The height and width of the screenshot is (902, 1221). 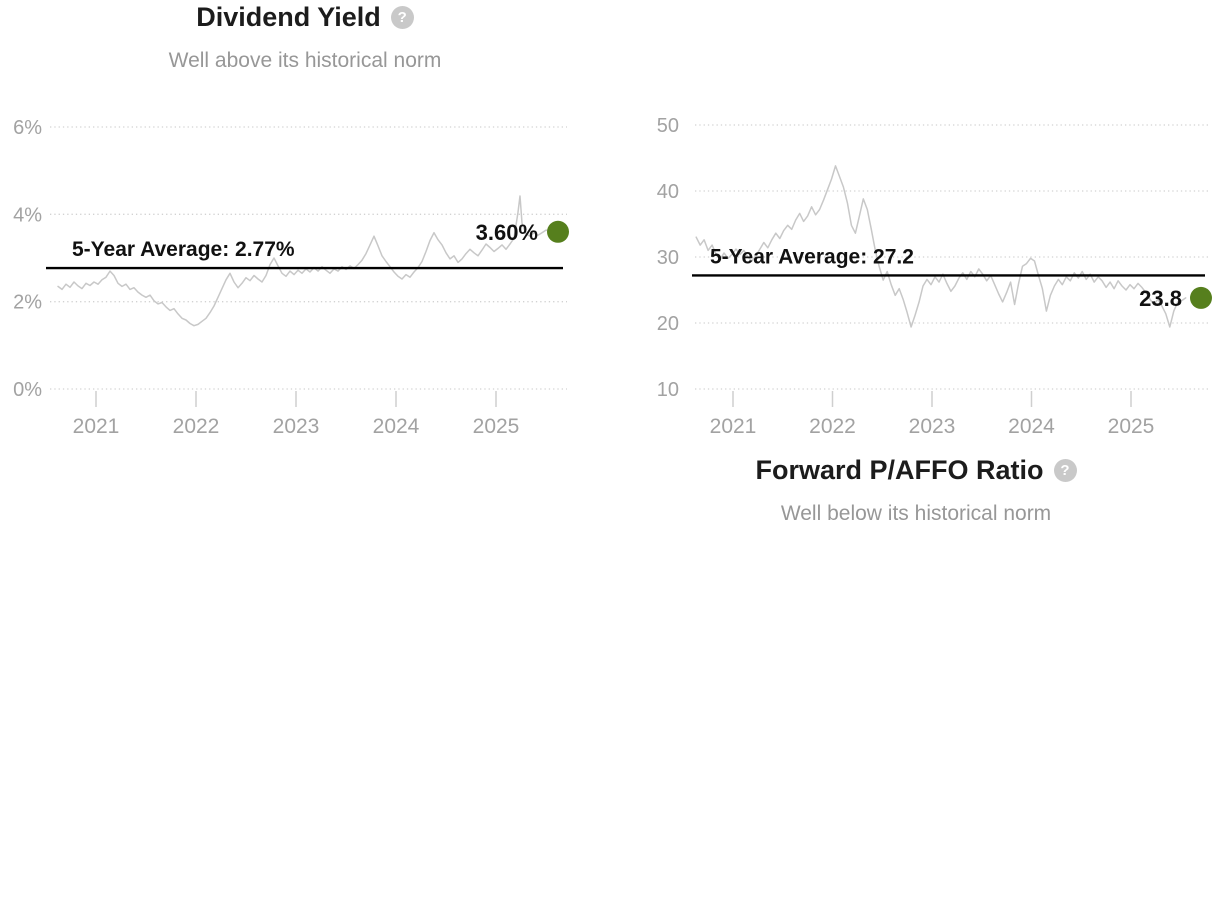 I want to click on chart-title: Dividend Yield, so click(x=288, y=17).